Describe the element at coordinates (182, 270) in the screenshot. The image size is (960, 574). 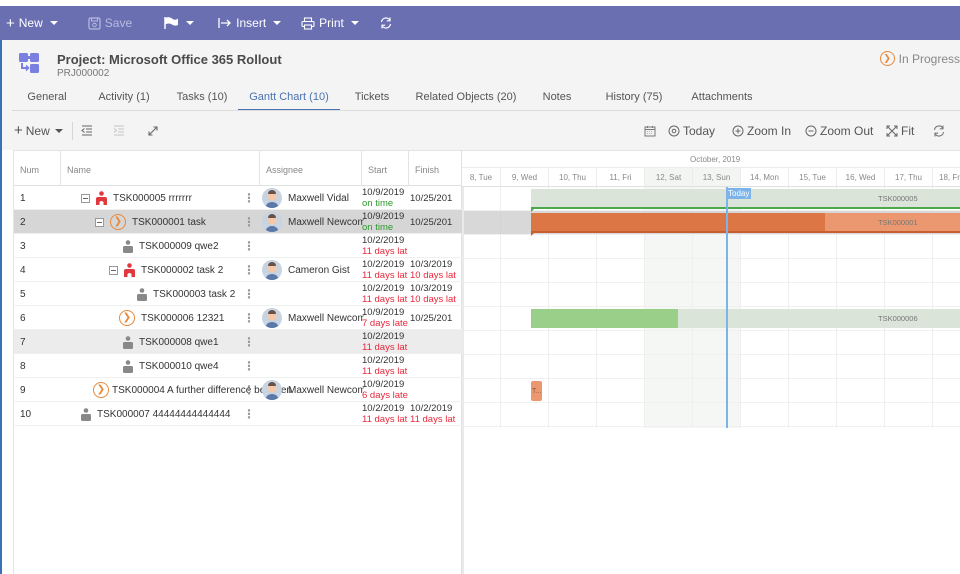
I see `task-name: TSK000002 task 2` at that location.